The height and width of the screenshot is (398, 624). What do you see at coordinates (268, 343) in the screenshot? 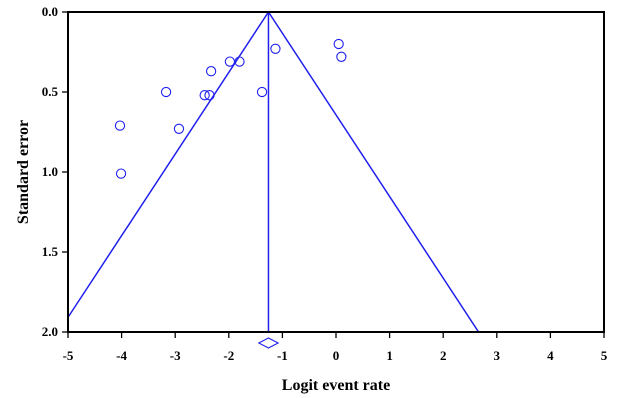
I see `summary-diamond` at bounding box center [268, 343].